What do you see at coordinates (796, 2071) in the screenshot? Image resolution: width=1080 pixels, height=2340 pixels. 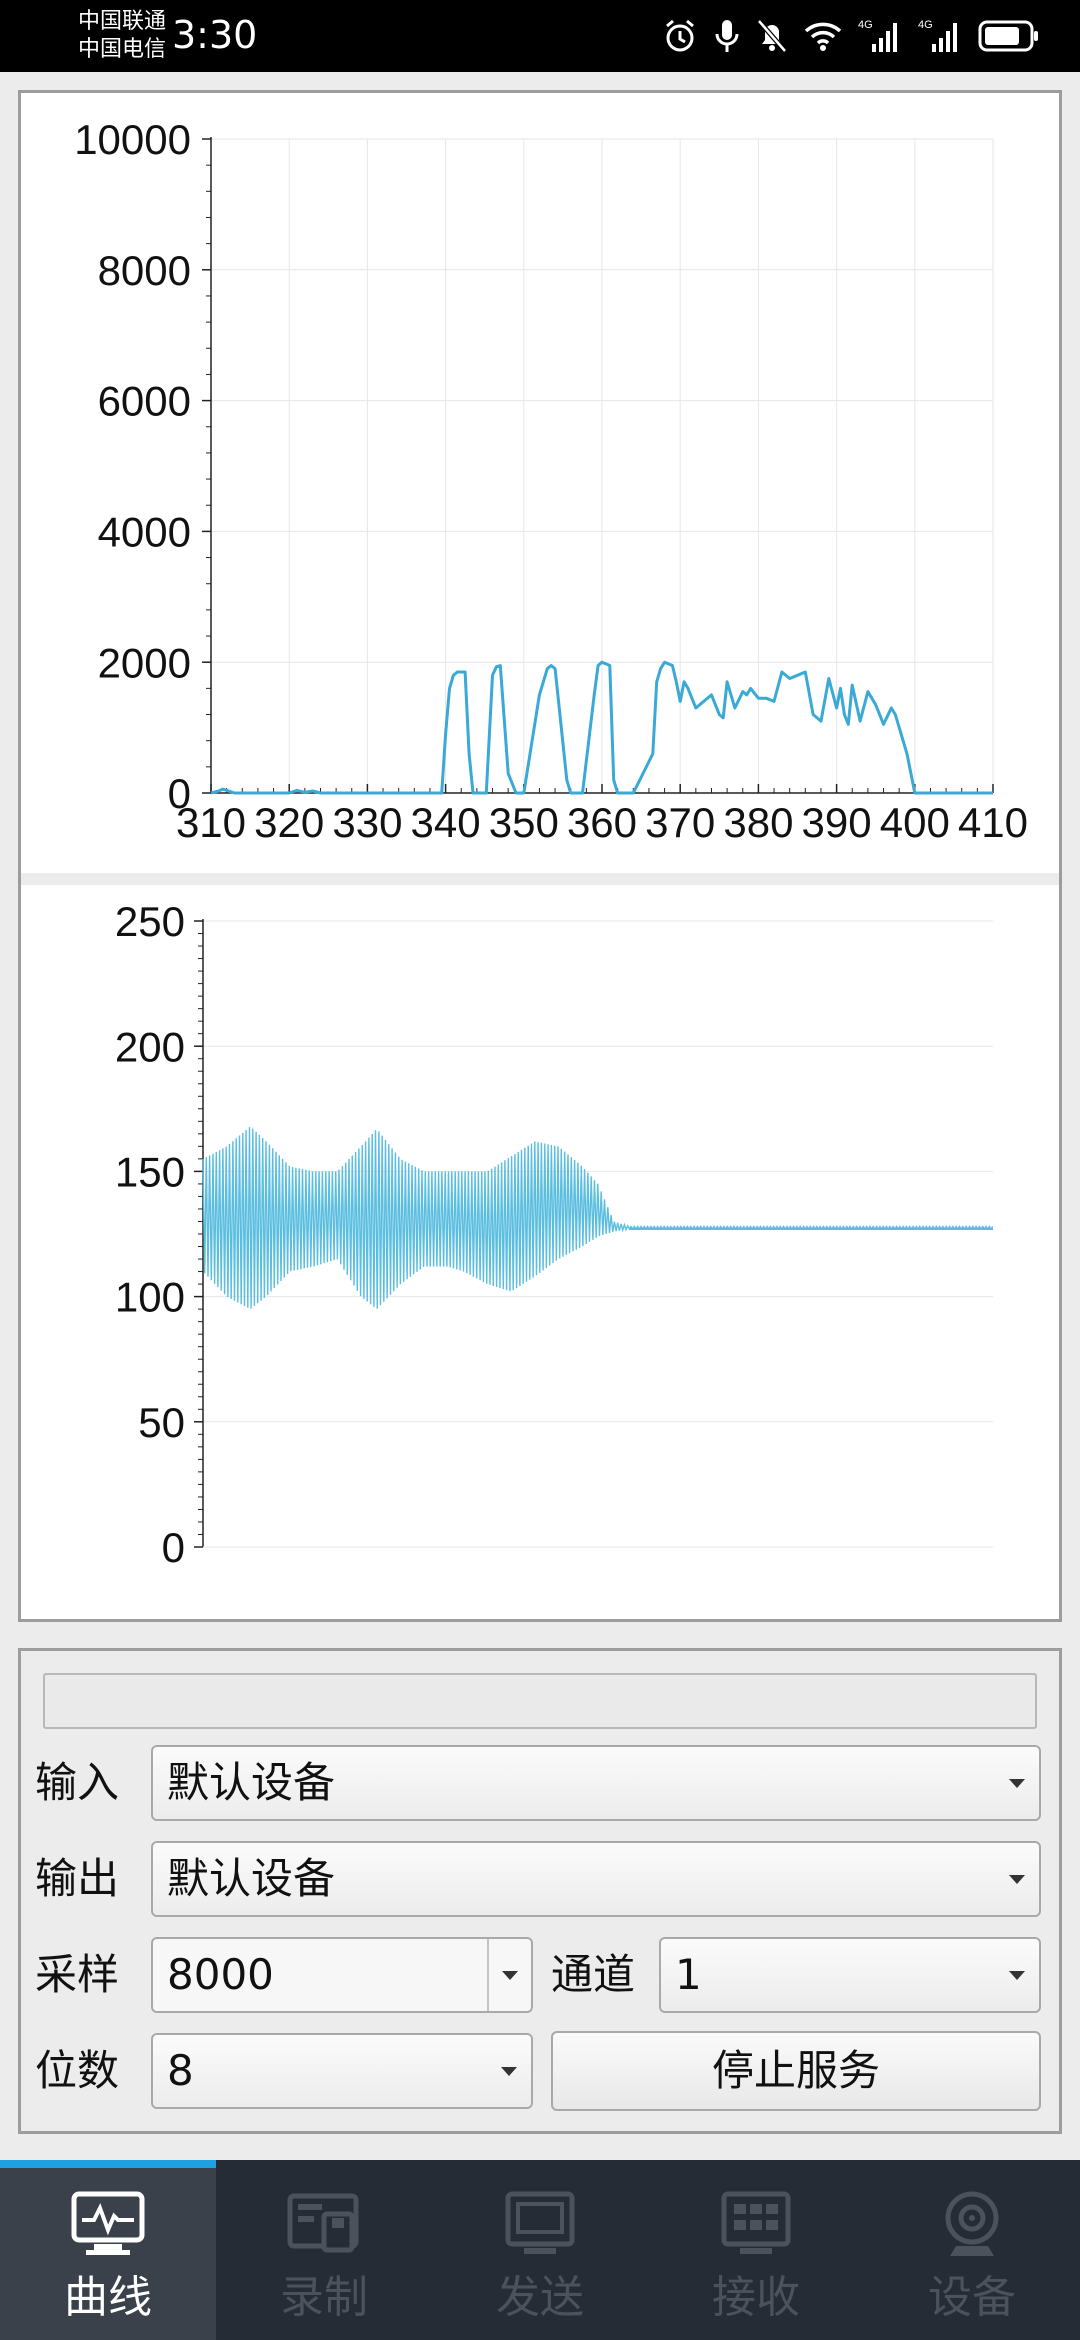 I see `stop-service-button: 停止服务` at bounding box center [796, 2071].